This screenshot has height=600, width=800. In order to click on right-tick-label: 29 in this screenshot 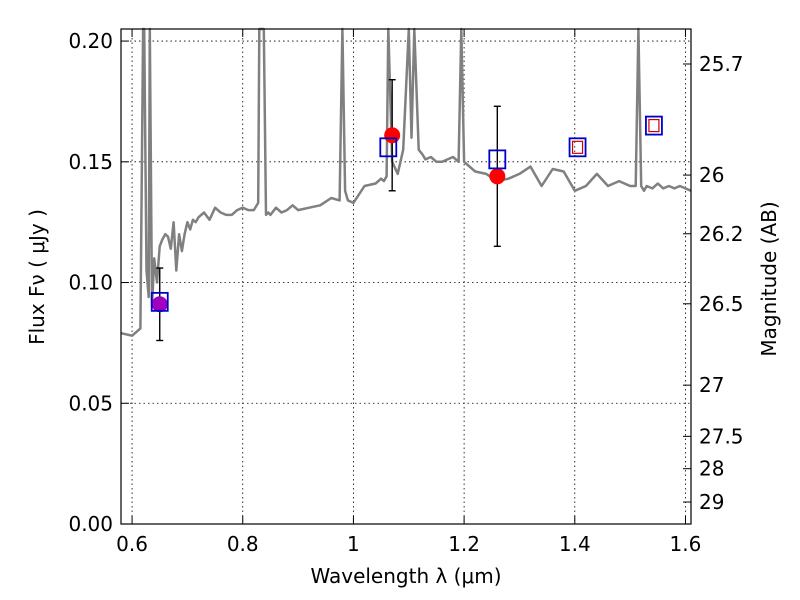, I will do `click(711, 502)`.